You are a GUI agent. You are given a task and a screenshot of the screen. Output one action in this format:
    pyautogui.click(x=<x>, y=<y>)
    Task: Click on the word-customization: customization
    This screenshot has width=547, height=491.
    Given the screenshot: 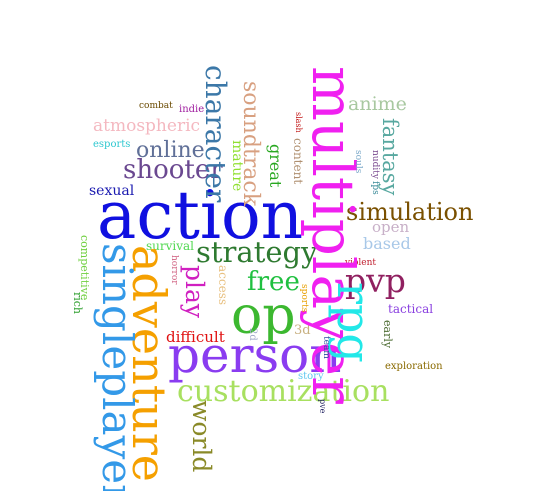 What is the action you would take?
    pyautogui.click(x=283, y=391)
    